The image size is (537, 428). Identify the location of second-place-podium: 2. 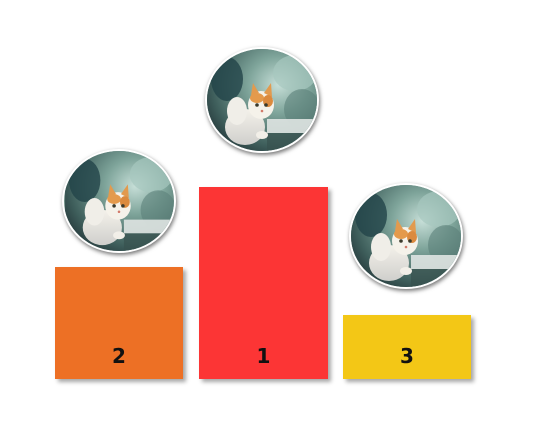
(119, 323).